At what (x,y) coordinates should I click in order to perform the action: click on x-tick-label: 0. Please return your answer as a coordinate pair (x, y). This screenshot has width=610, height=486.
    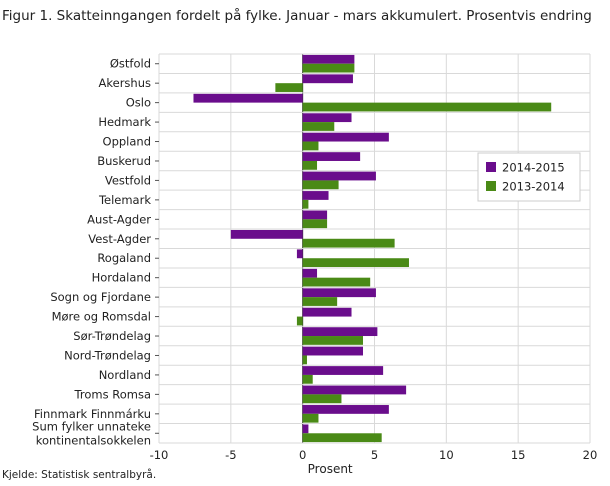
    Looking at the image, I should click on (302, 455).